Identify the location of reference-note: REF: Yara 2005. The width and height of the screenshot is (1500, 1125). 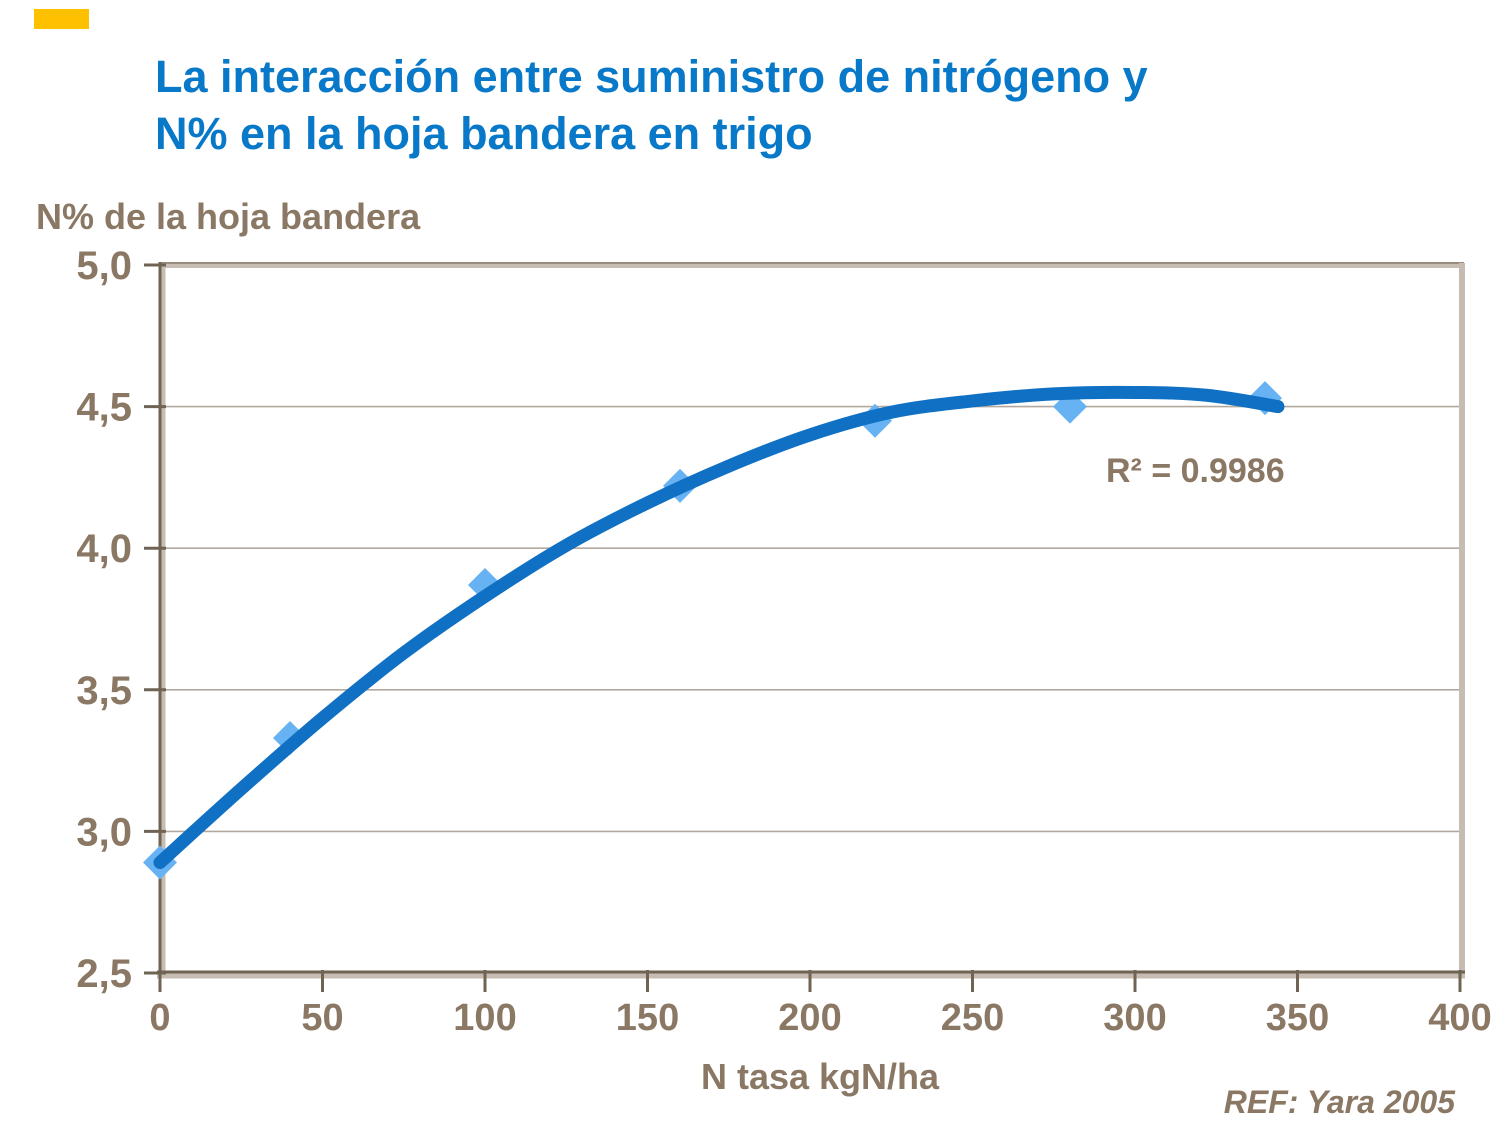
(1339, 1102).